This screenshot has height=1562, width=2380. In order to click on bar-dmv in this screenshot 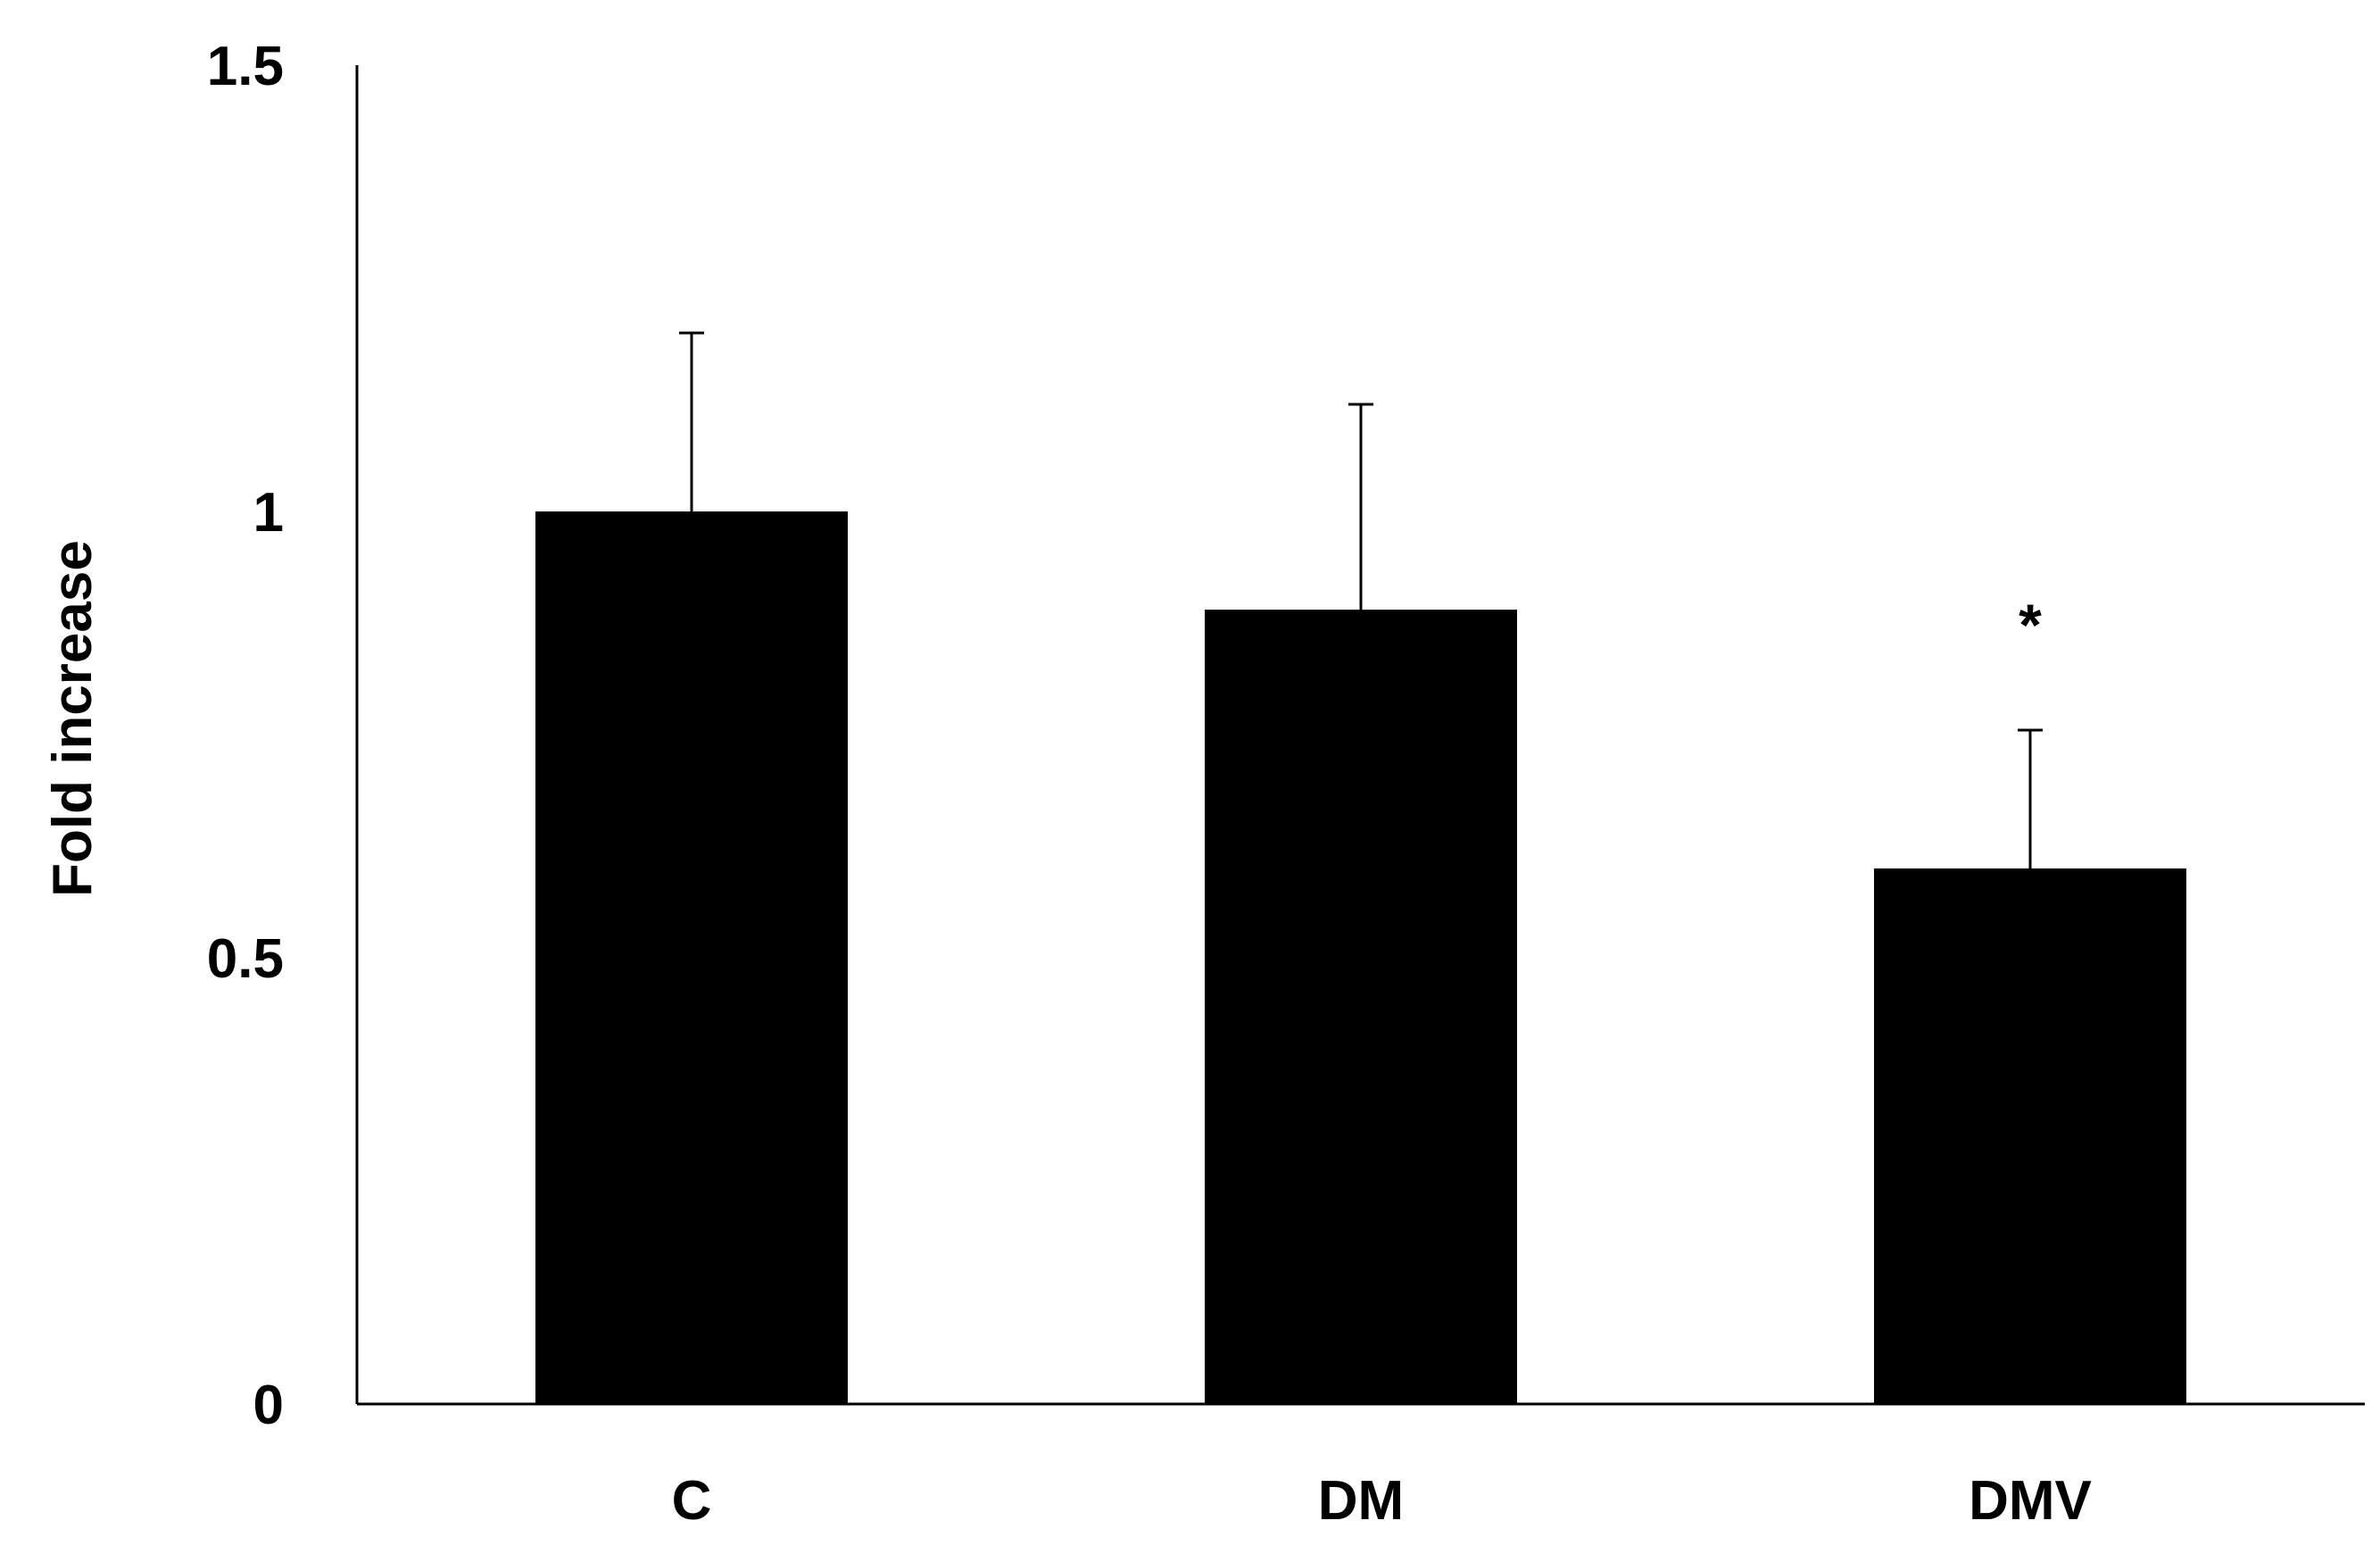, I will do `click(2030, 1136)`.